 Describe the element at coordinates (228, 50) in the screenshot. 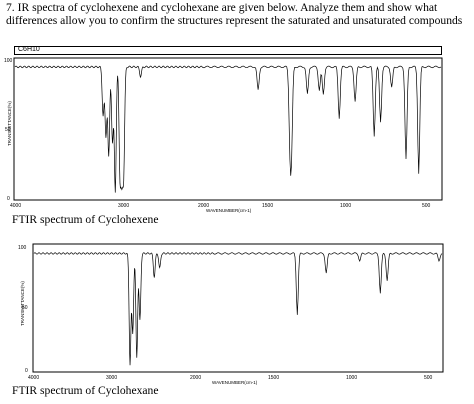

I see `formula-box: C6H10` at that location.